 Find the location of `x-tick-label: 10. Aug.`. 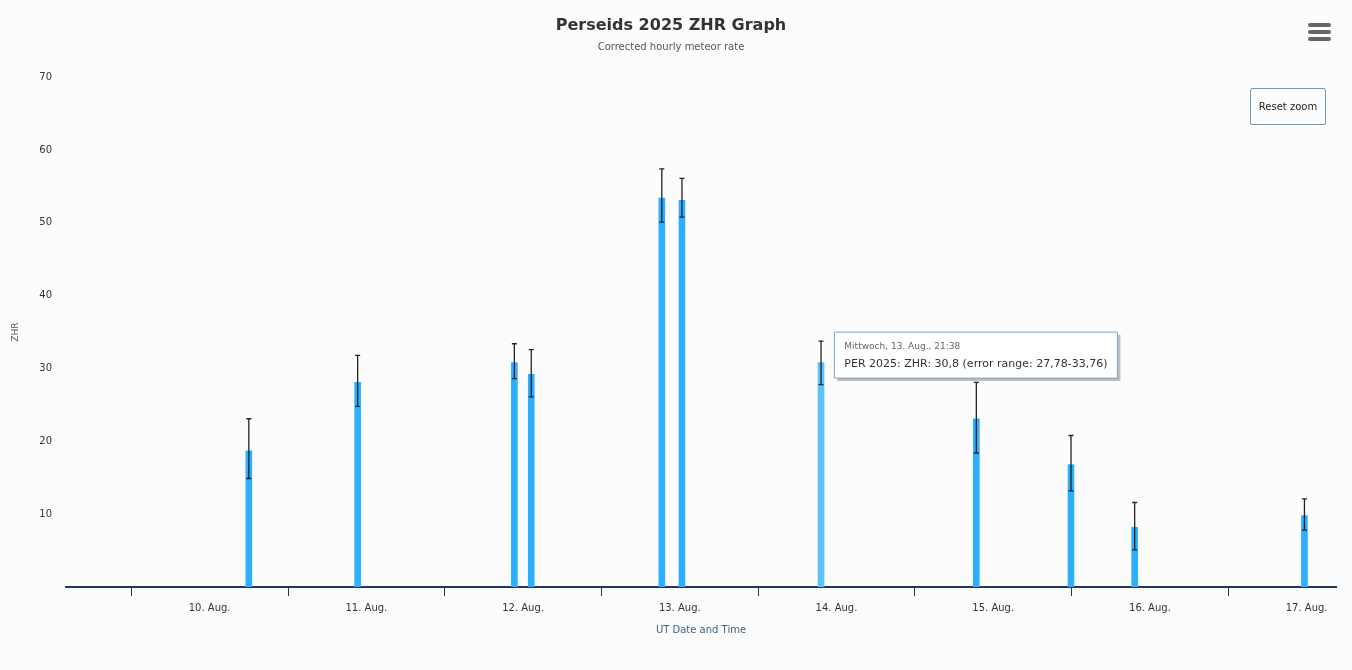

x-tick-label: 10. Aug. is located at coordinates (209, 607).